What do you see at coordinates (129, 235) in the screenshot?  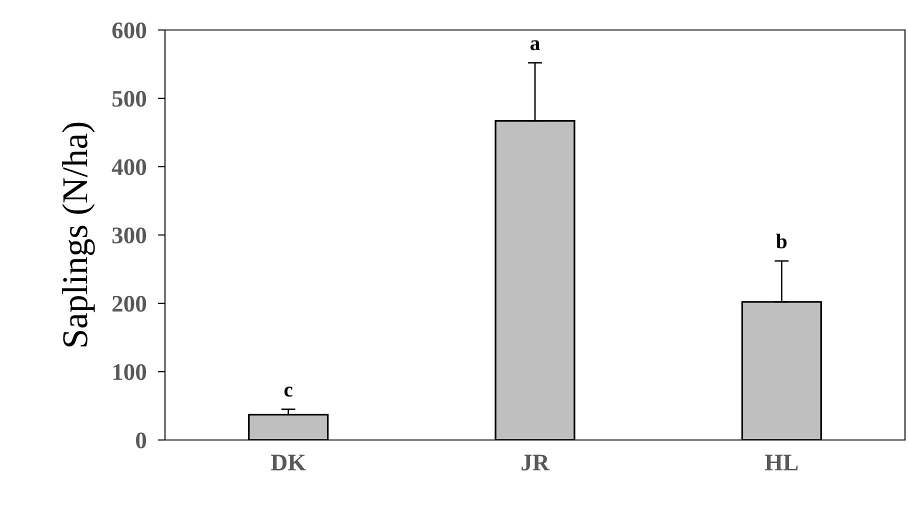 I see `y-tick-label: 300` at bounding box center [129, 235].